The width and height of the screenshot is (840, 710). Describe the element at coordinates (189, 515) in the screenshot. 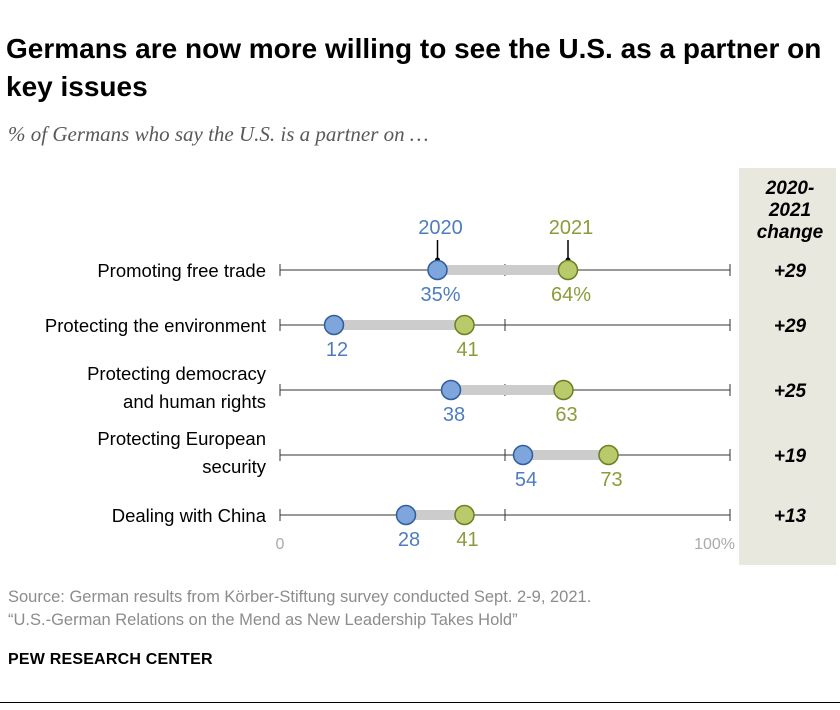

I see `row-label: Dealing with China` at that location.